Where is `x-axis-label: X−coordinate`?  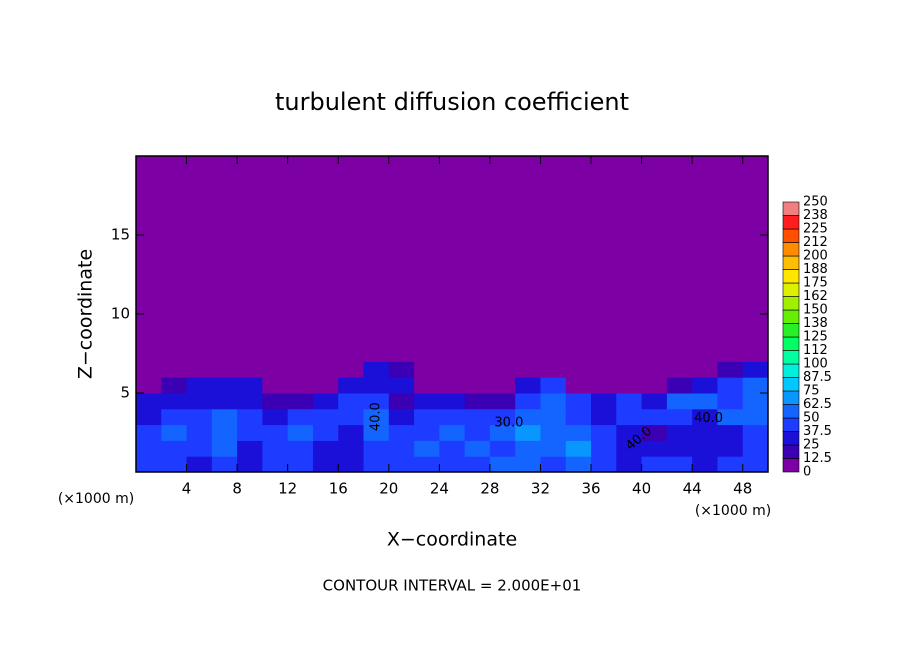 x-axis-label: X−coordinate is located at coordinates (452, 540).